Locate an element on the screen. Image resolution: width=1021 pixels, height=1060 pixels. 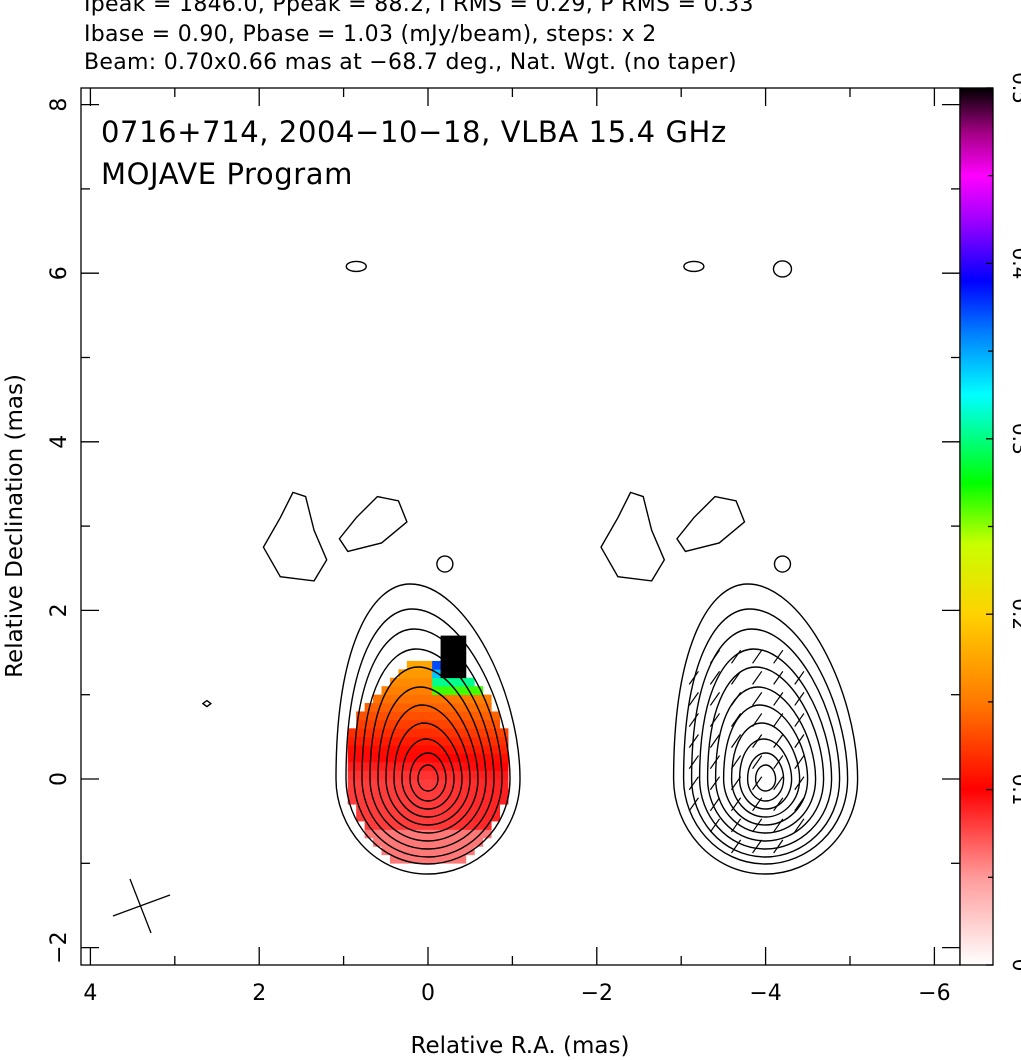
x-tick-label: 4 is located at coordinates (90, 993).